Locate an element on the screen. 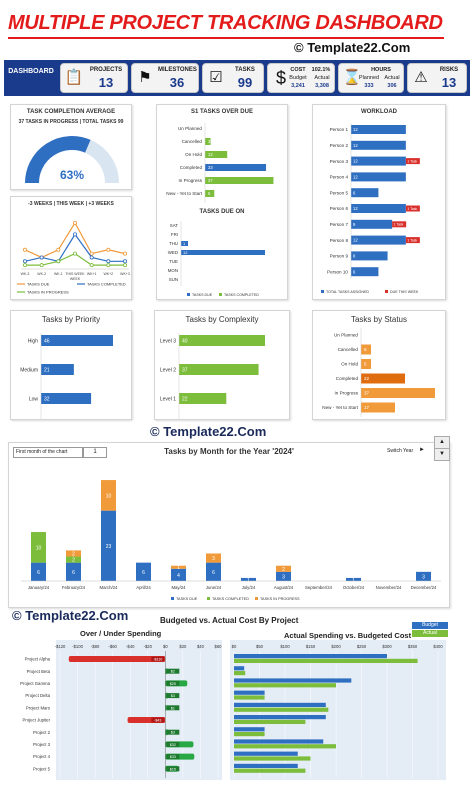 This screenshot has height=806, width=474. status-bar is located at coordinates (366, 364).